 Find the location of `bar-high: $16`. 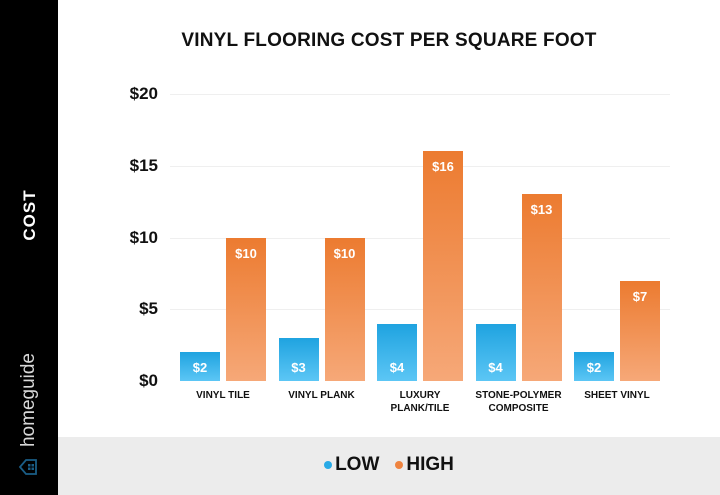

bar-high: $16 is located at coordinates (443, 266).